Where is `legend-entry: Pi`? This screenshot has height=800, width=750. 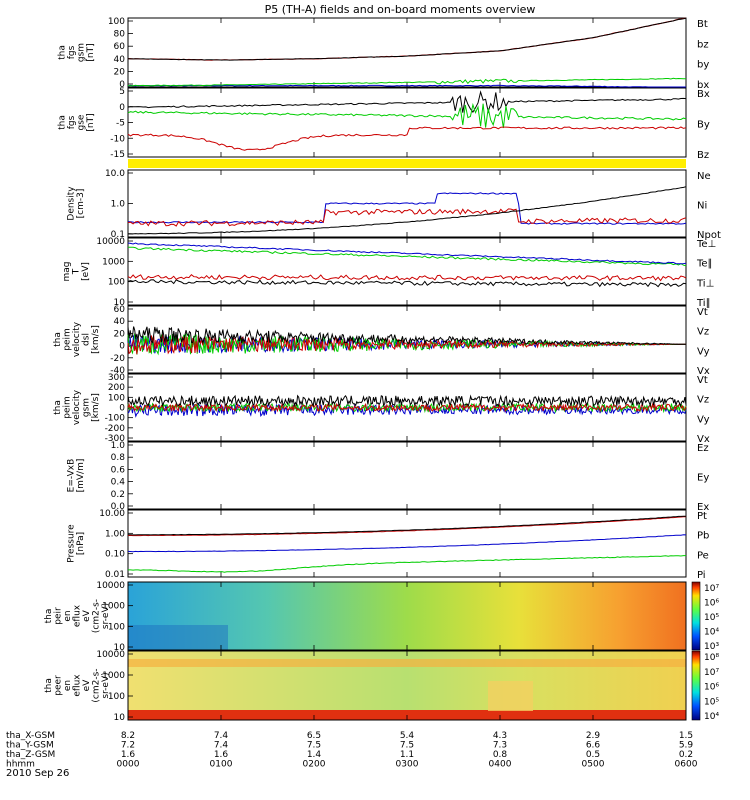 legend-entry: Pi is located at coordinates (701, 575).